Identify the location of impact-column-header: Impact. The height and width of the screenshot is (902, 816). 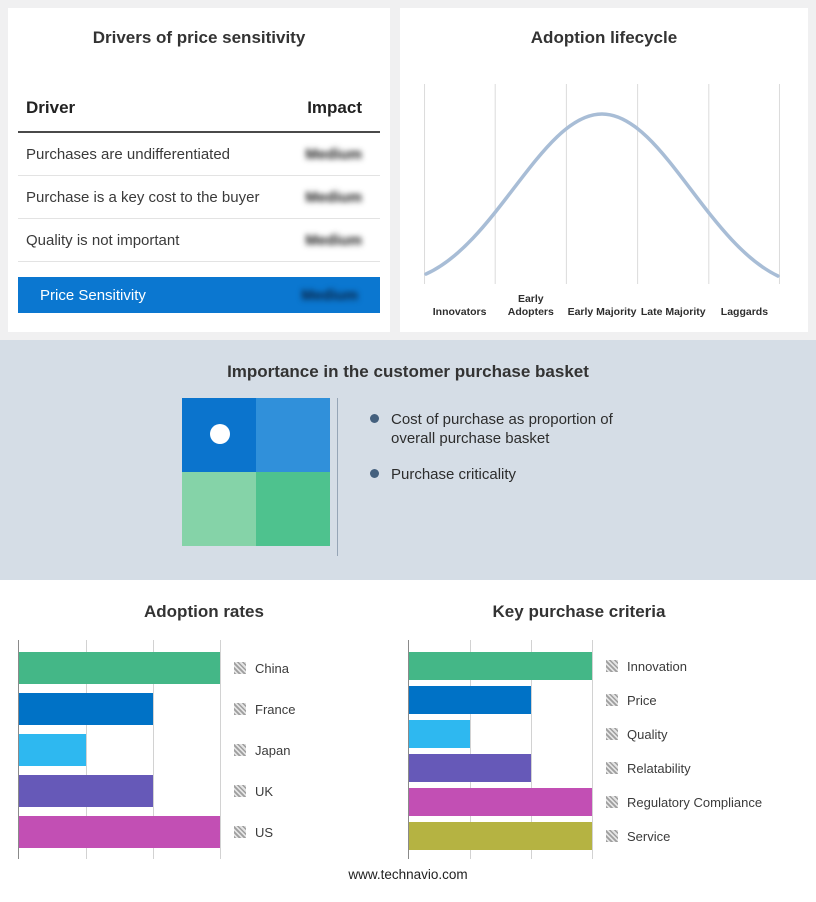
(334, 107).